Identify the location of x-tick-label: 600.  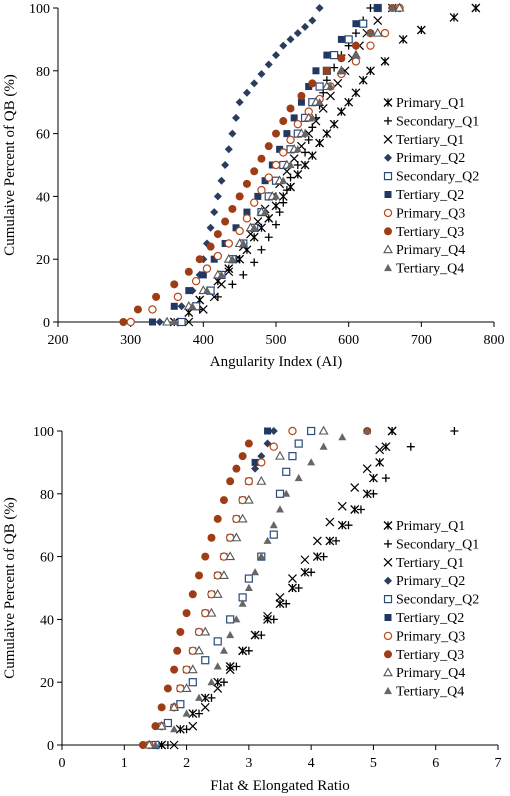
(348, 340).